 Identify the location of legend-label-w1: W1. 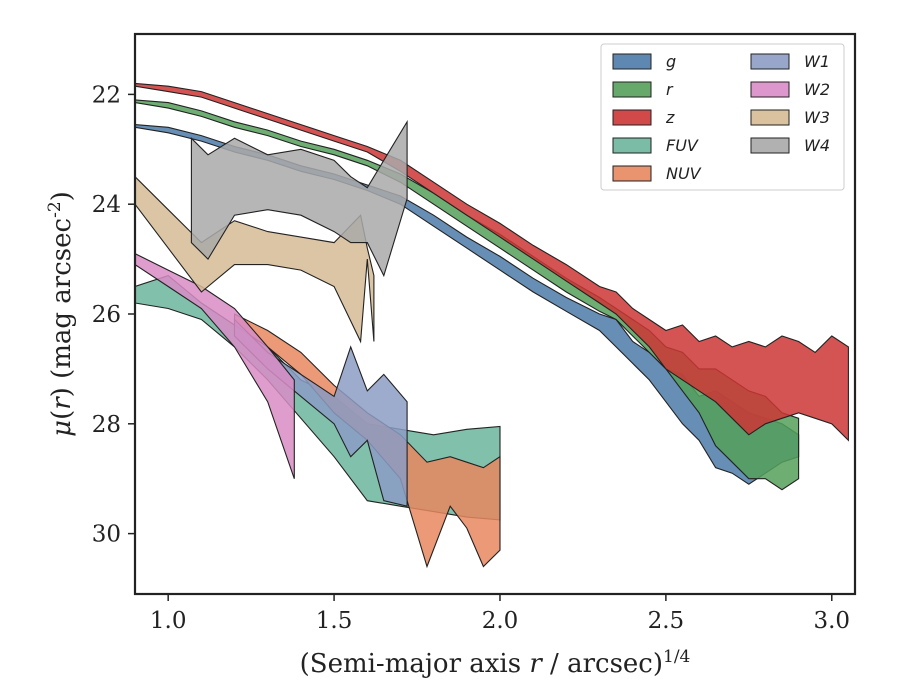
(817, 61).